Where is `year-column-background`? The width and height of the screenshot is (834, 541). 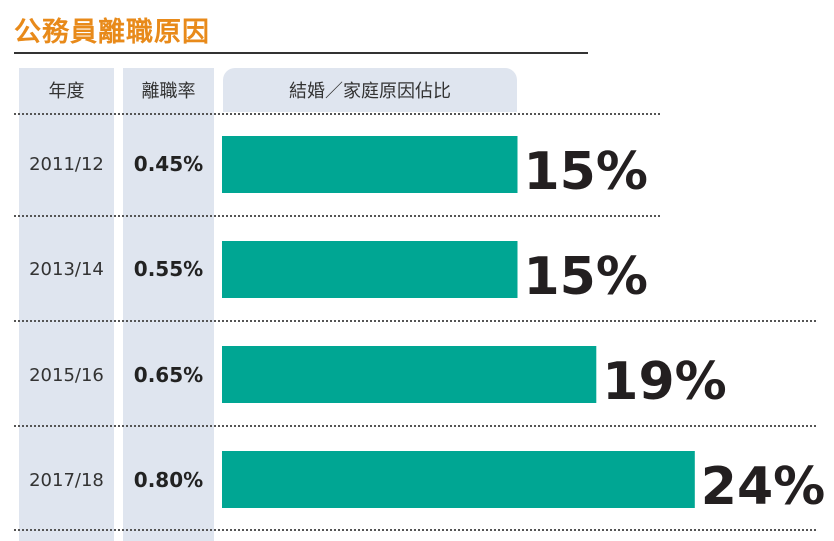
year-column-background is located at coordinates (66, 304).